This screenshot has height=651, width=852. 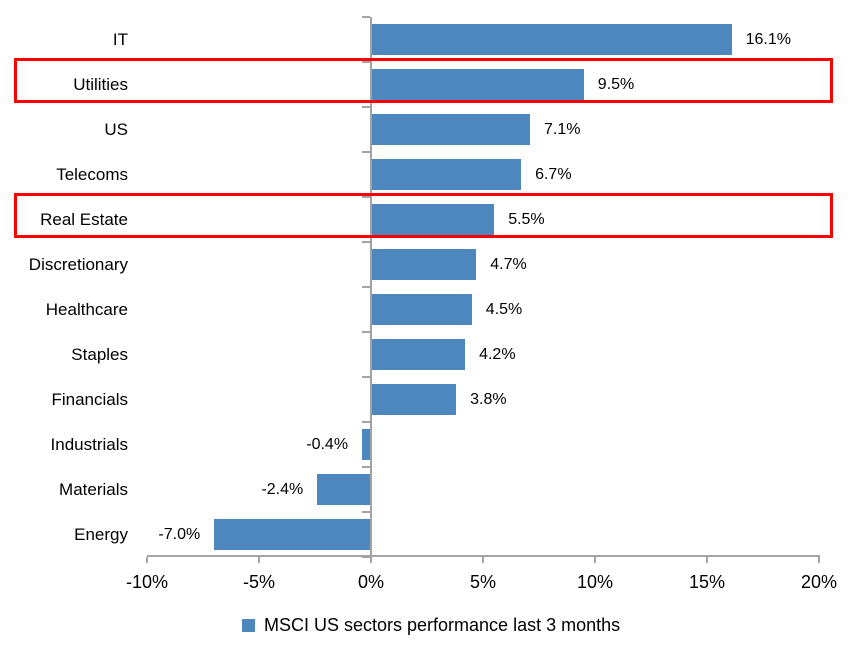 I want to click on highlight-box-utilities, so click(x=423, y=80).